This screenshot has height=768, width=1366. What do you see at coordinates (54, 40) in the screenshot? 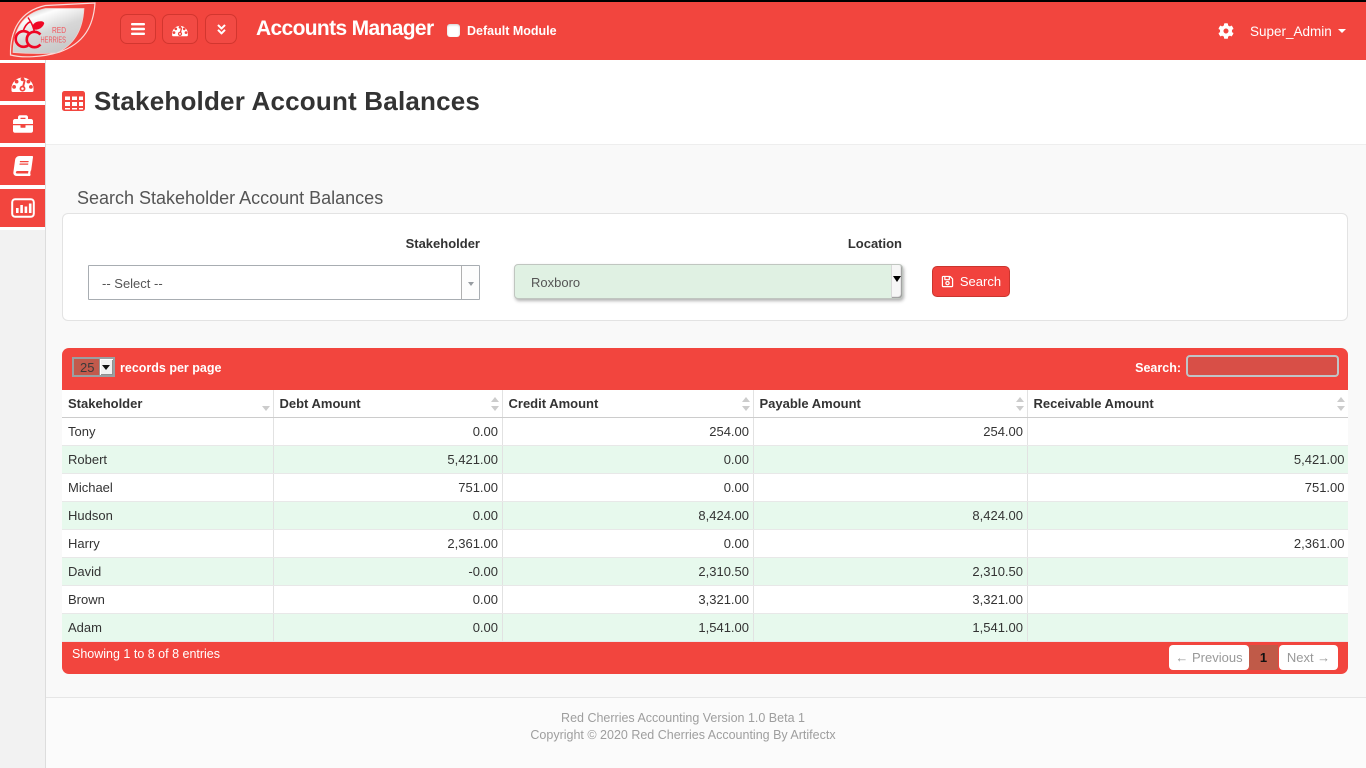
I see `svg-text: HERRIES` at bounding box center [54, 40].